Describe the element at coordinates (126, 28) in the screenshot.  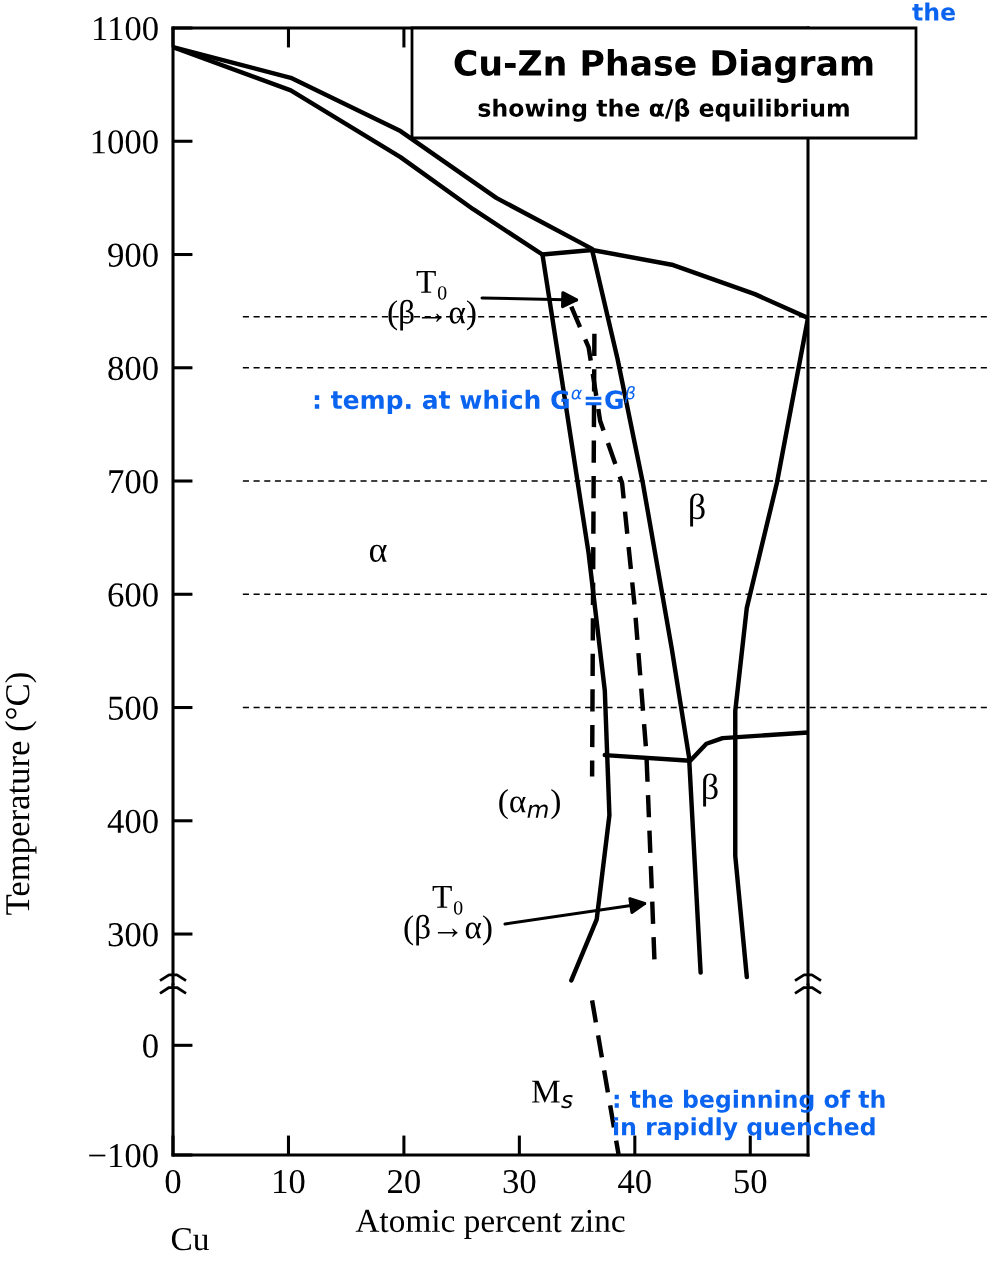
I see `y-tick-label: 1100` at that location.